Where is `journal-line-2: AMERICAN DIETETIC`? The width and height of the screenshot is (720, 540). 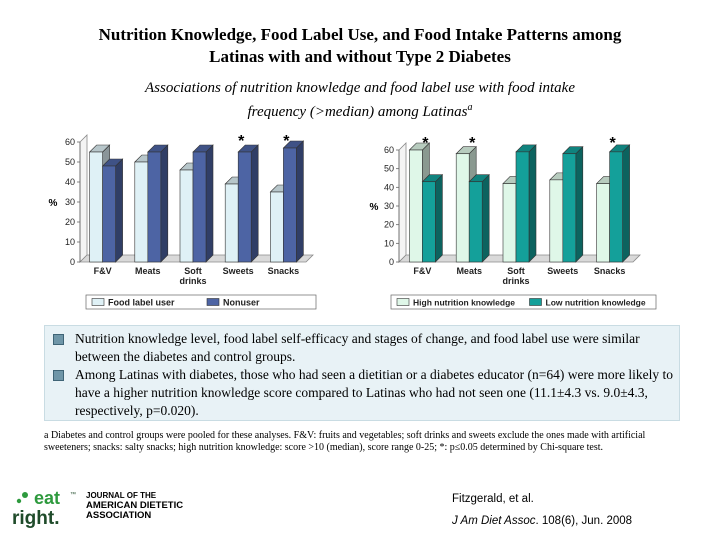
journal-line-2: AMERICAN DIETETIC is located at coordinates (135, 505).